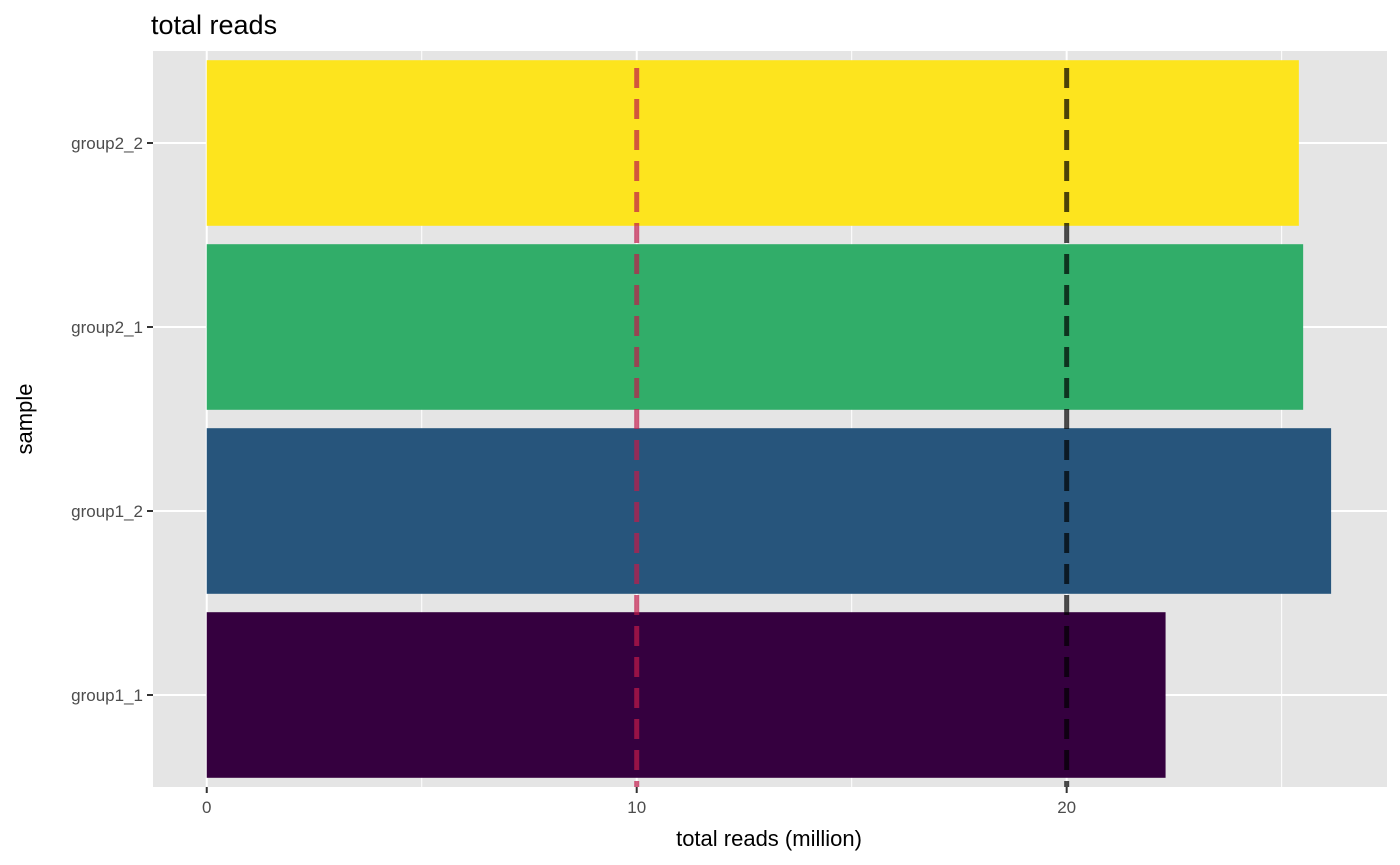 This screenshot has height=865, width=1400. I want to click on x-axis: 0 10 20, so click(639, 802).